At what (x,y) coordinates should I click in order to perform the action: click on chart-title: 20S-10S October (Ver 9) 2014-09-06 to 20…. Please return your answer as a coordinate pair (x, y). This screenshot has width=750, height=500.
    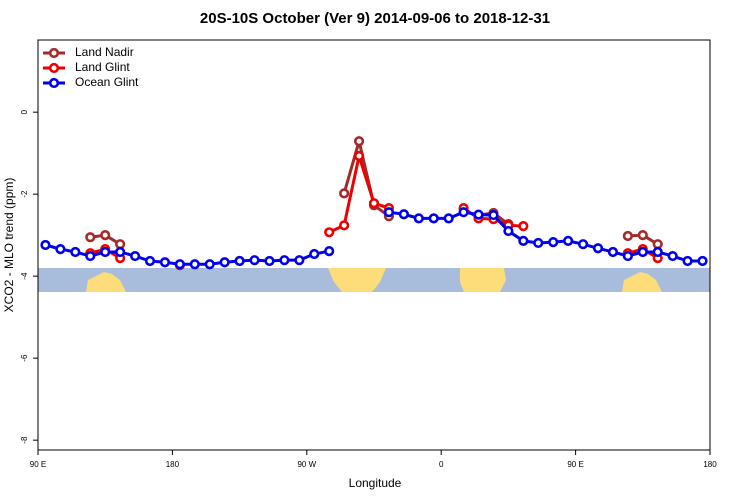
    Looking at the image, I should click on (375, 18).